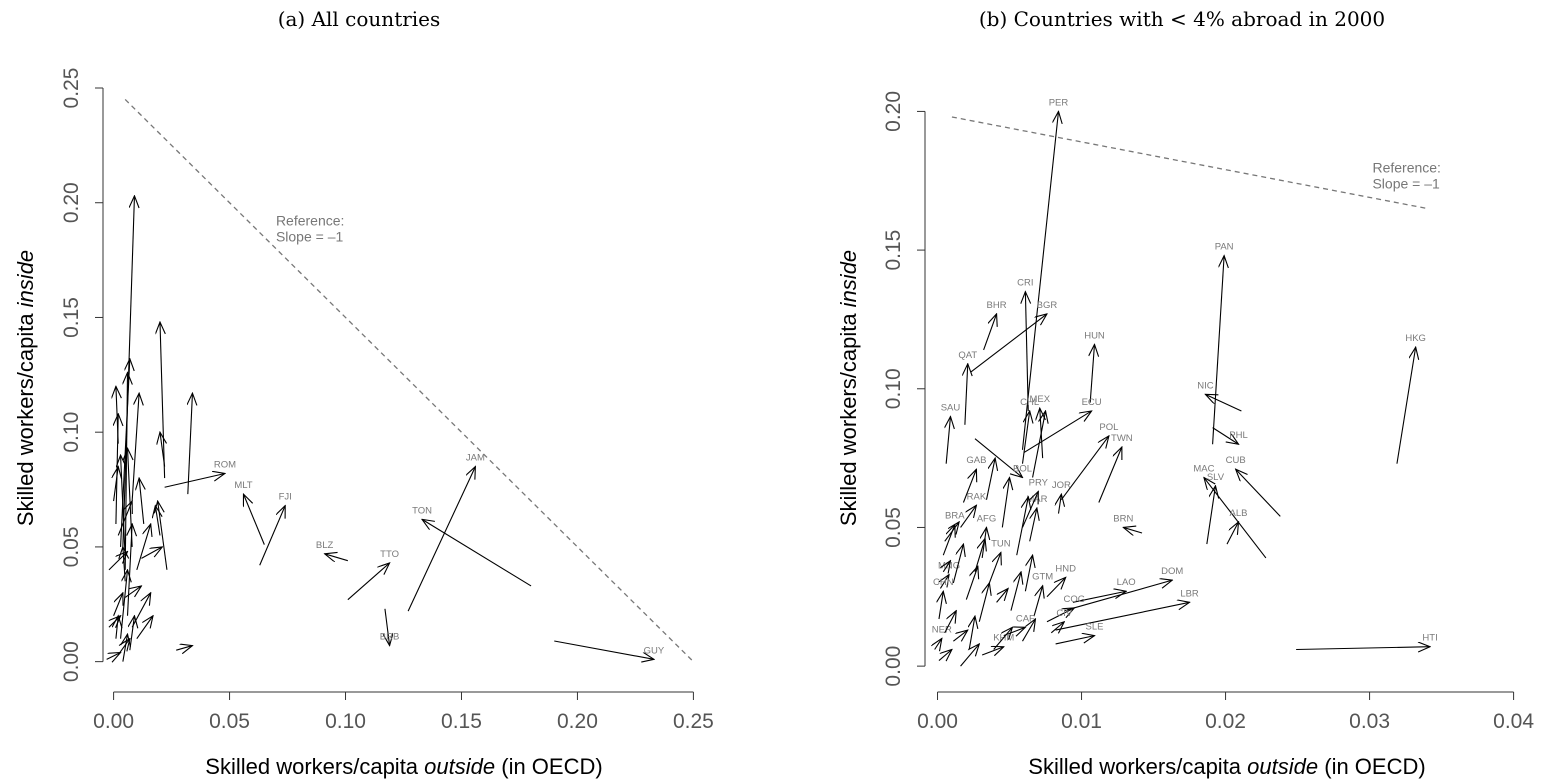 Image resolution: width=1543 pixels, height=782 pixels. Describe the element at coordinates (987, 518) in the screenshot. I see `point-label: AFG` at that location.